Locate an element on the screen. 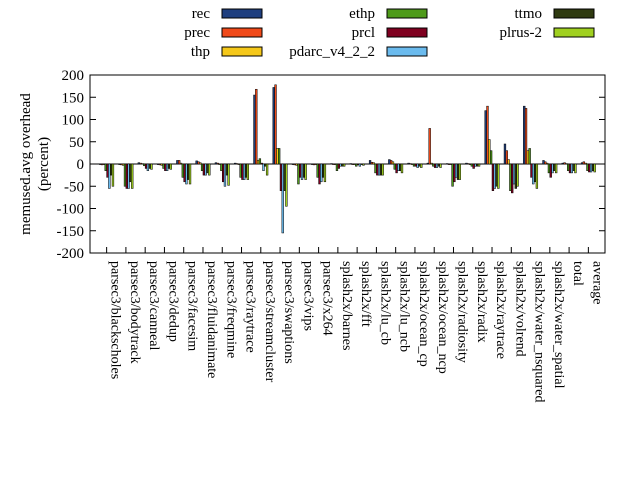  x-tick-label: splash2x/radiosity is located at coordinates (461, 312).